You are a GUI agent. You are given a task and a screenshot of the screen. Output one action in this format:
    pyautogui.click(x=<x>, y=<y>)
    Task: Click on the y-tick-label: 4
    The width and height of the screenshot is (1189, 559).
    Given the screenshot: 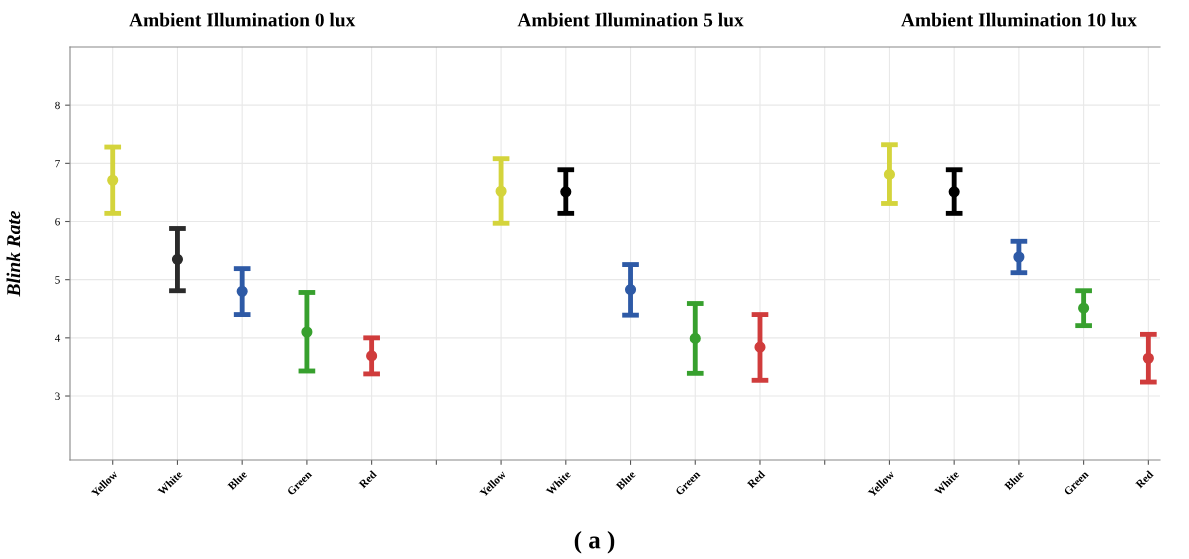 What is the action you would take?
    pyautogui.click(x=57, y=338)
    